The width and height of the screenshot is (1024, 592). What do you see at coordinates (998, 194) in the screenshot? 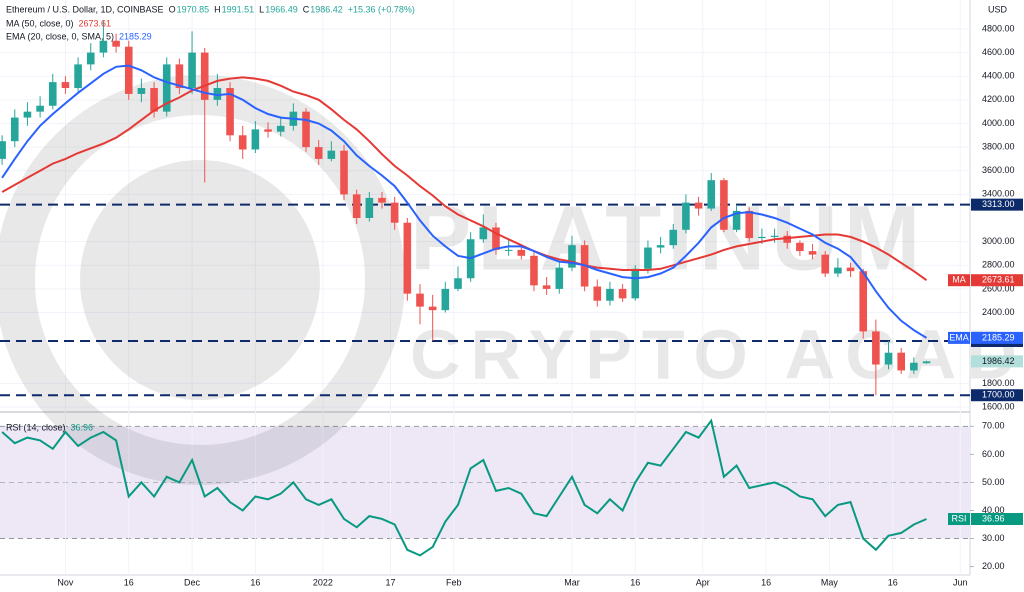
I see `y-tick-label: 3400.00` at bounding box center [998, 194].